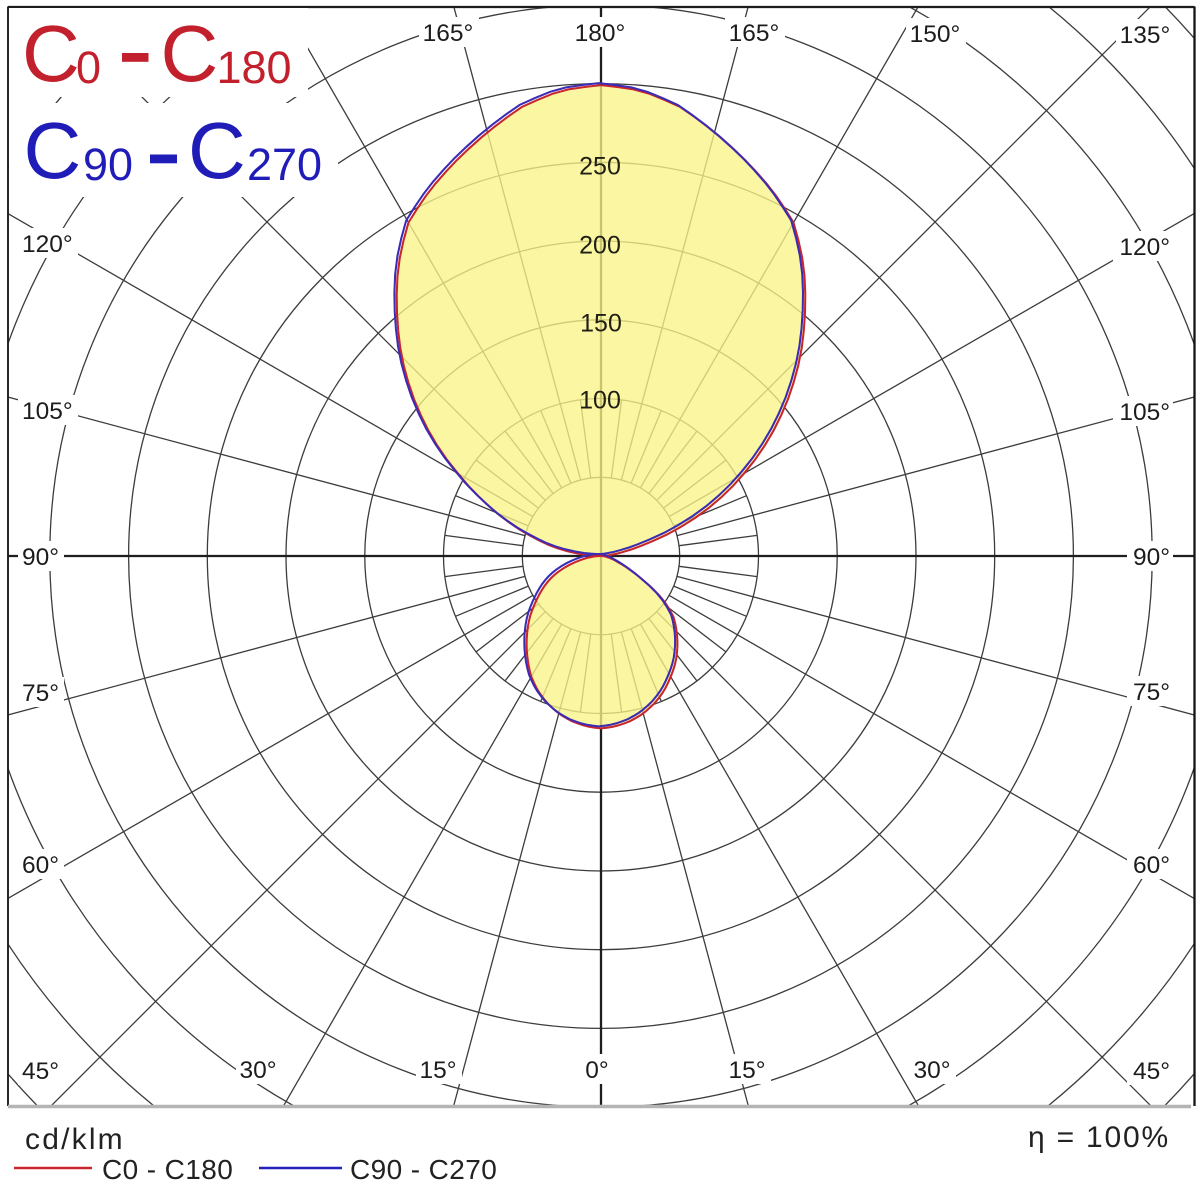 This screenshot has width=1200, height=1200. I want to click on svg-text: 150, so click(601, 324).